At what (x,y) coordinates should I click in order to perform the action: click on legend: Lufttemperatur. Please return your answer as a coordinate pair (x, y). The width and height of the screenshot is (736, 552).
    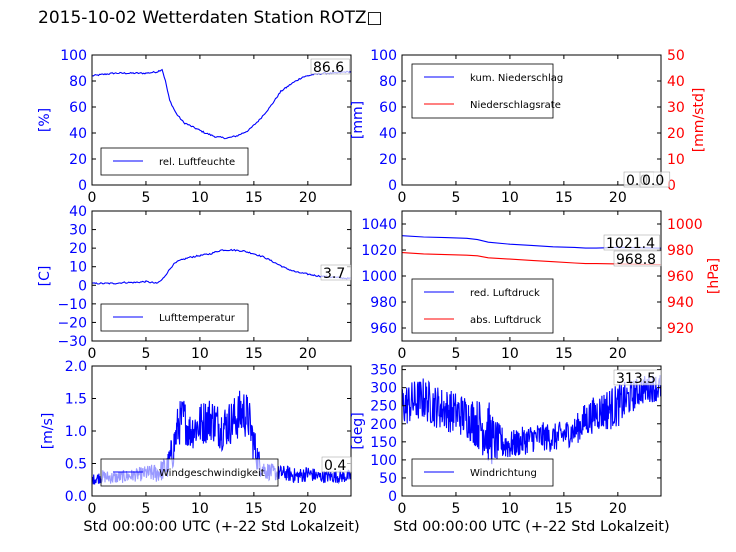
    Looking at the image, I should click on (174, 317).